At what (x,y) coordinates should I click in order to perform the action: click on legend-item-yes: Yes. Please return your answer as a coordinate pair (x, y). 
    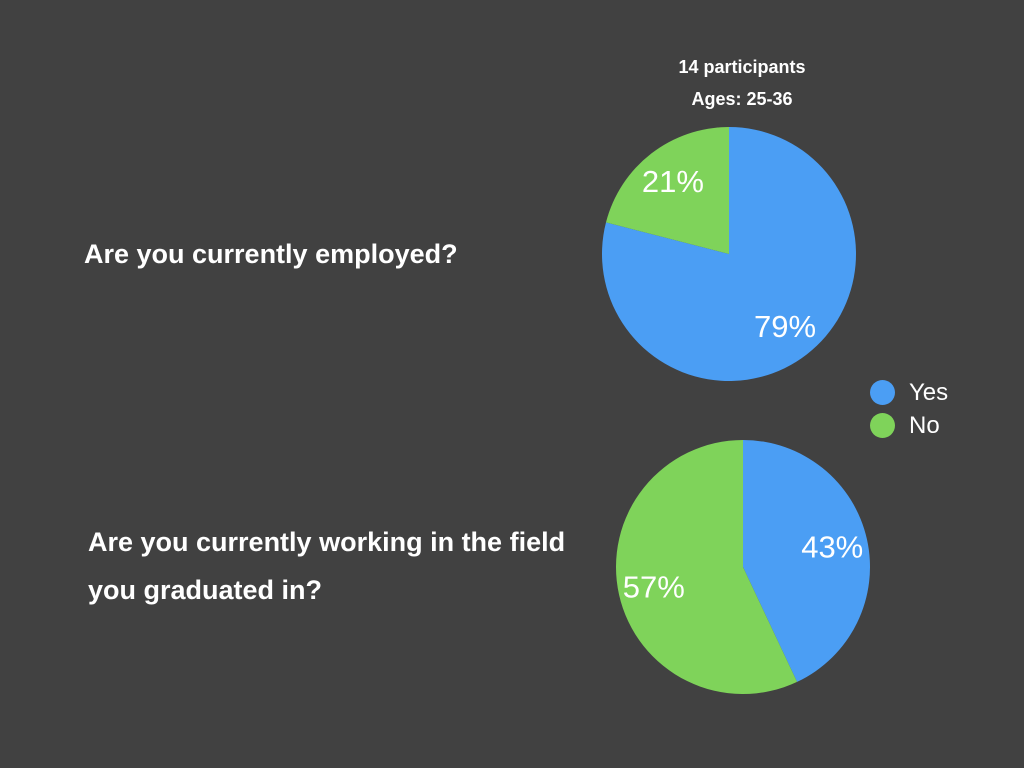
    Looking at the image, I should click on (909, 392).